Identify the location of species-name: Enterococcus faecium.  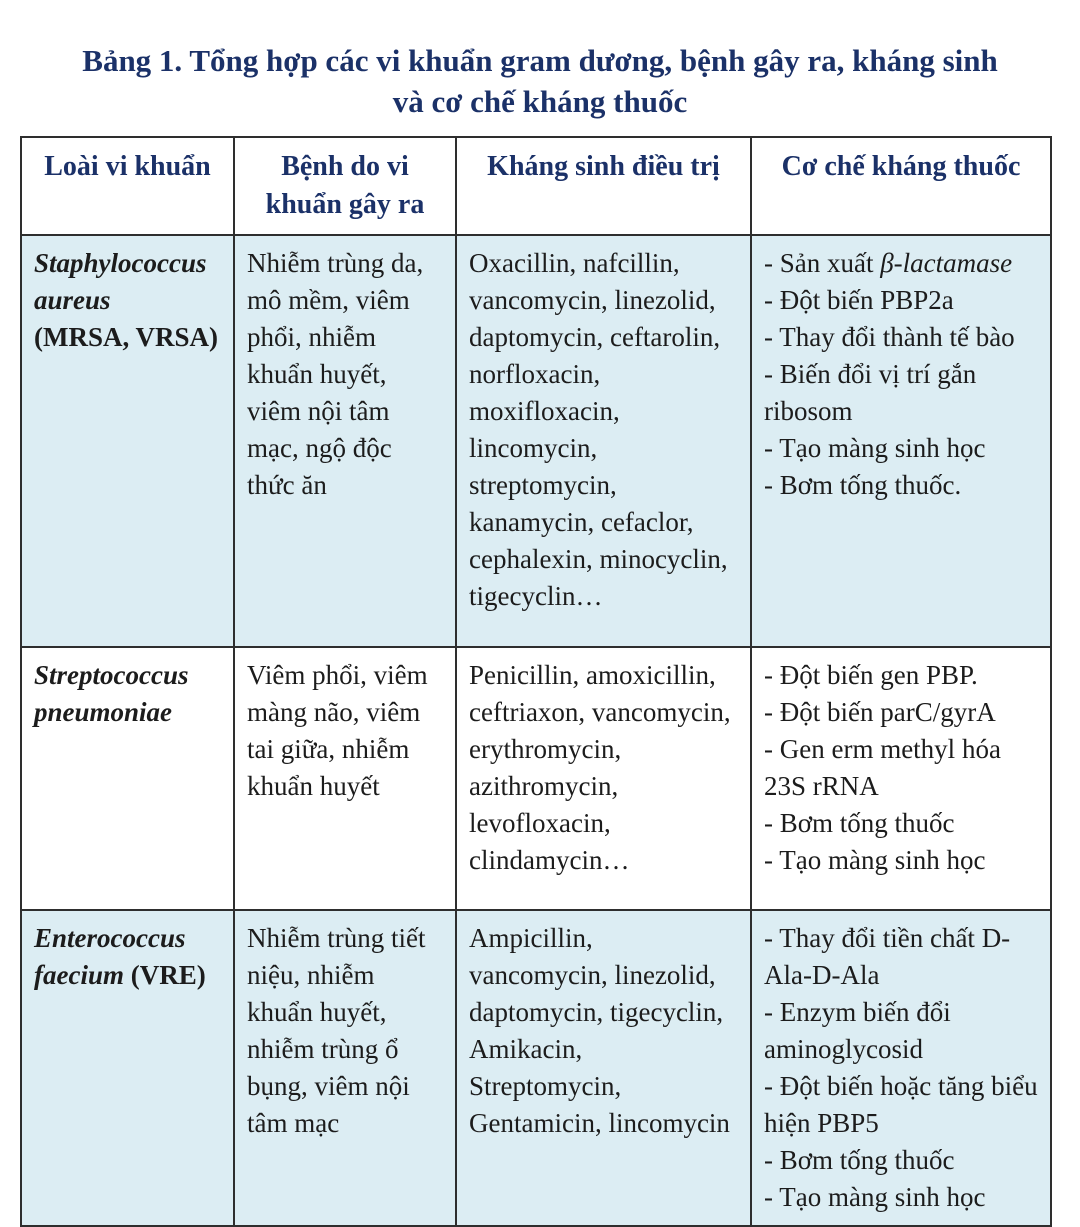
(110, 956).